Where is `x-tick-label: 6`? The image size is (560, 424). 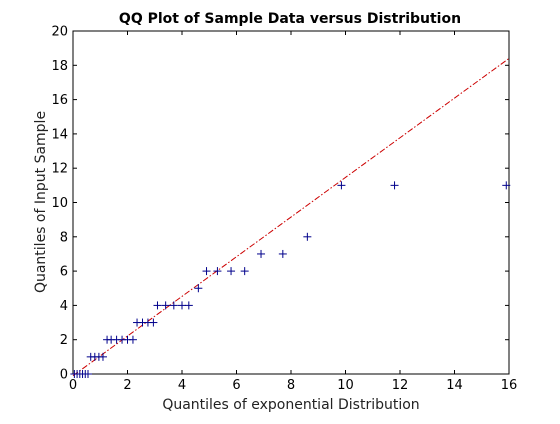
x-tick-label: 6 is located at coordinates (236, 385).